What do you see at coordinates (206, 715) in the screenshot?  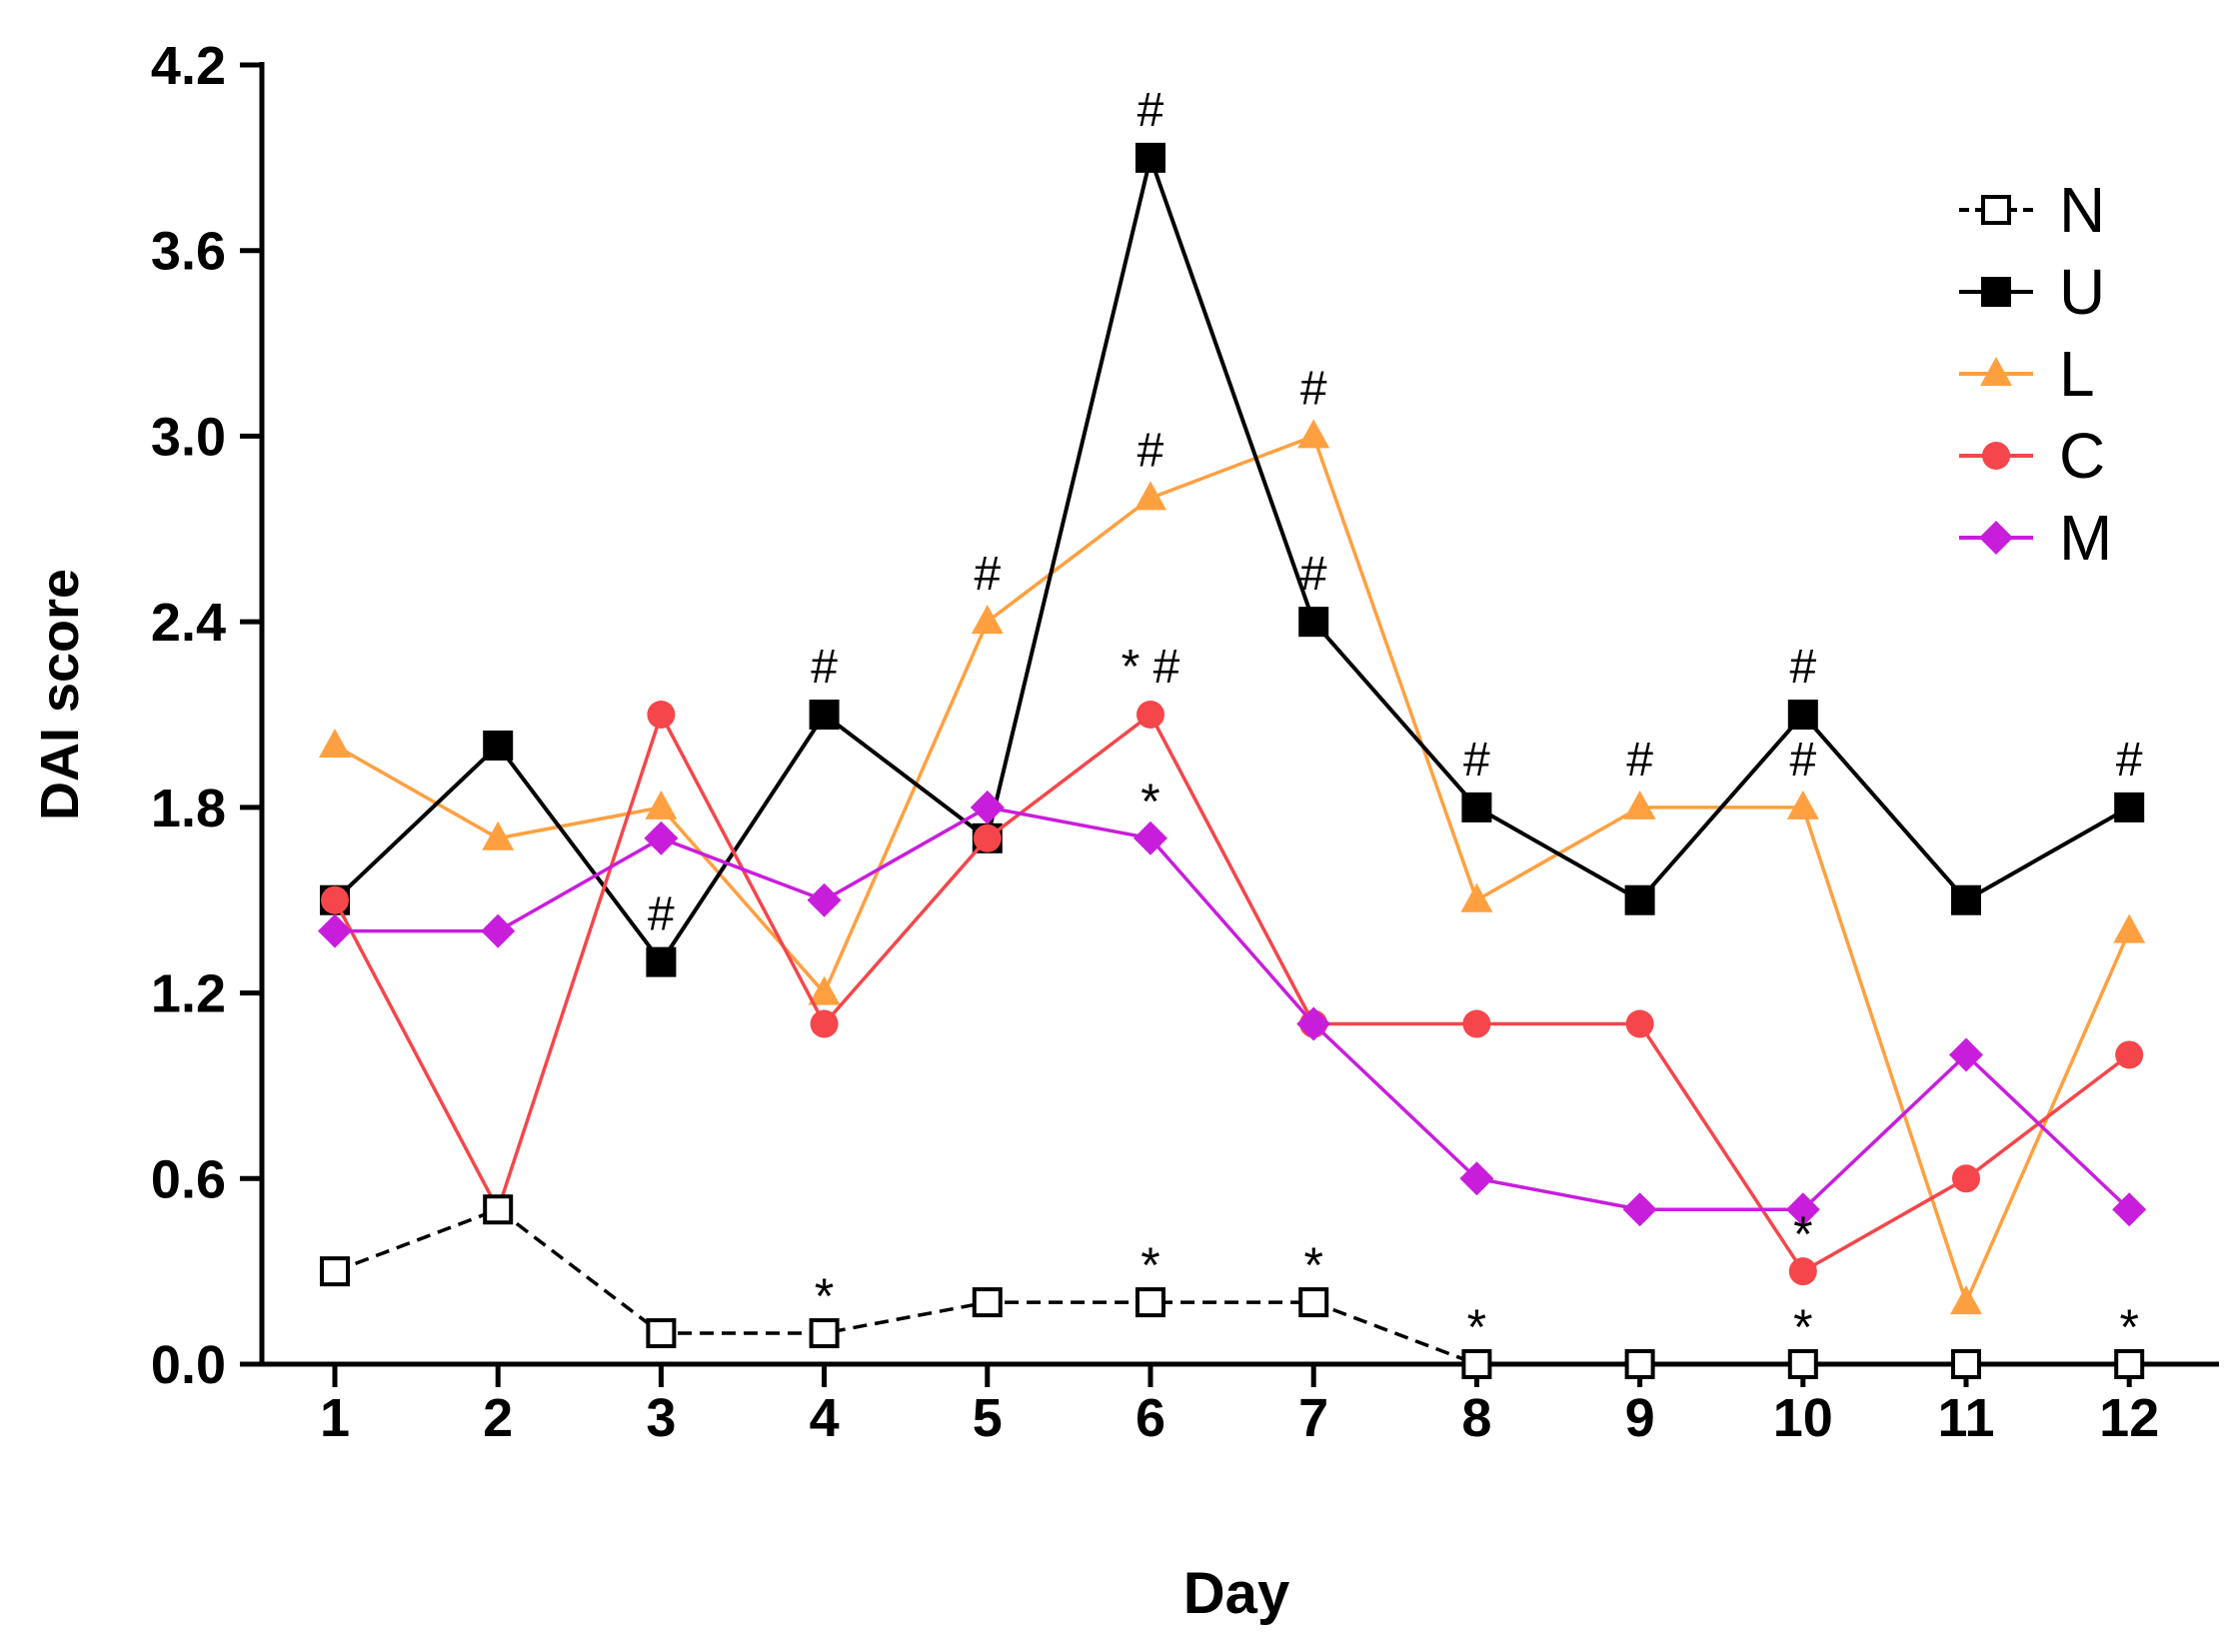 I see `y-ticks: 0.0 0.6 1.2 1.8 2.4 3.0 3.6 4.2` at bounding box center [206, 715].